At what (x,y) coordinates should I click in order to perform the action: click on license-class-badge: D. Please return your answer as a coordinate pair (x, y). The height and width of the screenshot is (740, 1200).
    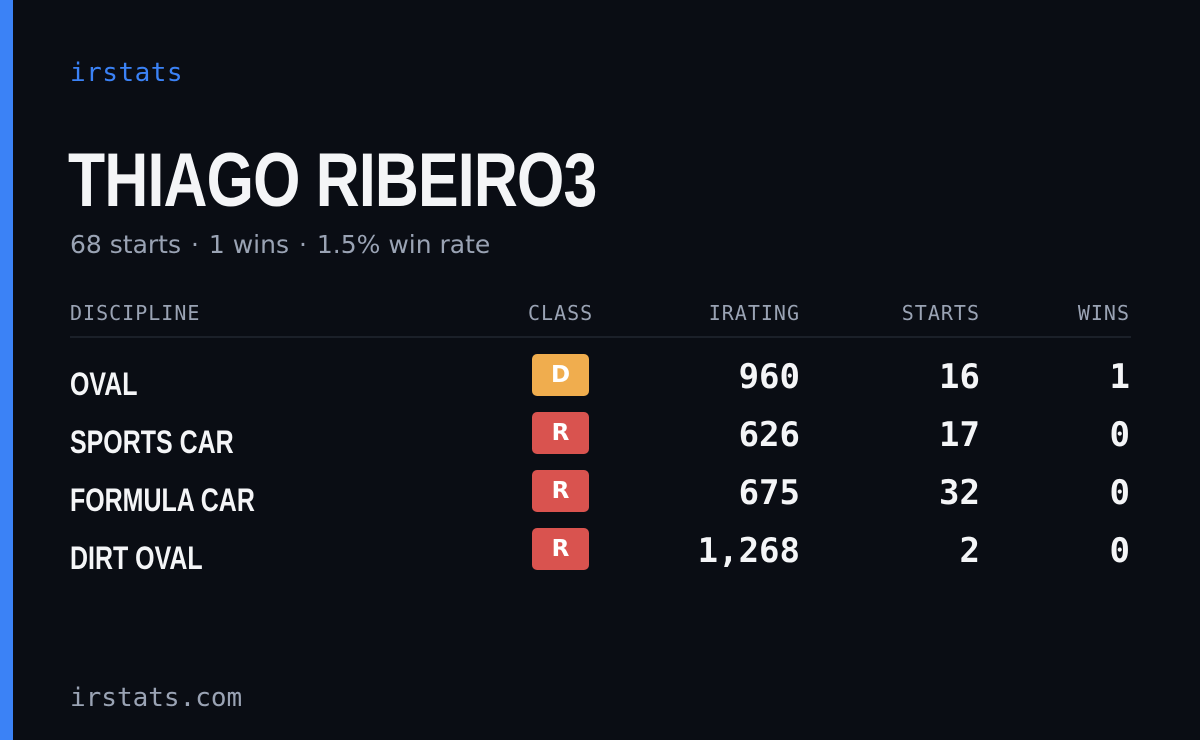
    Looking at the image, I should click on (560, 375).